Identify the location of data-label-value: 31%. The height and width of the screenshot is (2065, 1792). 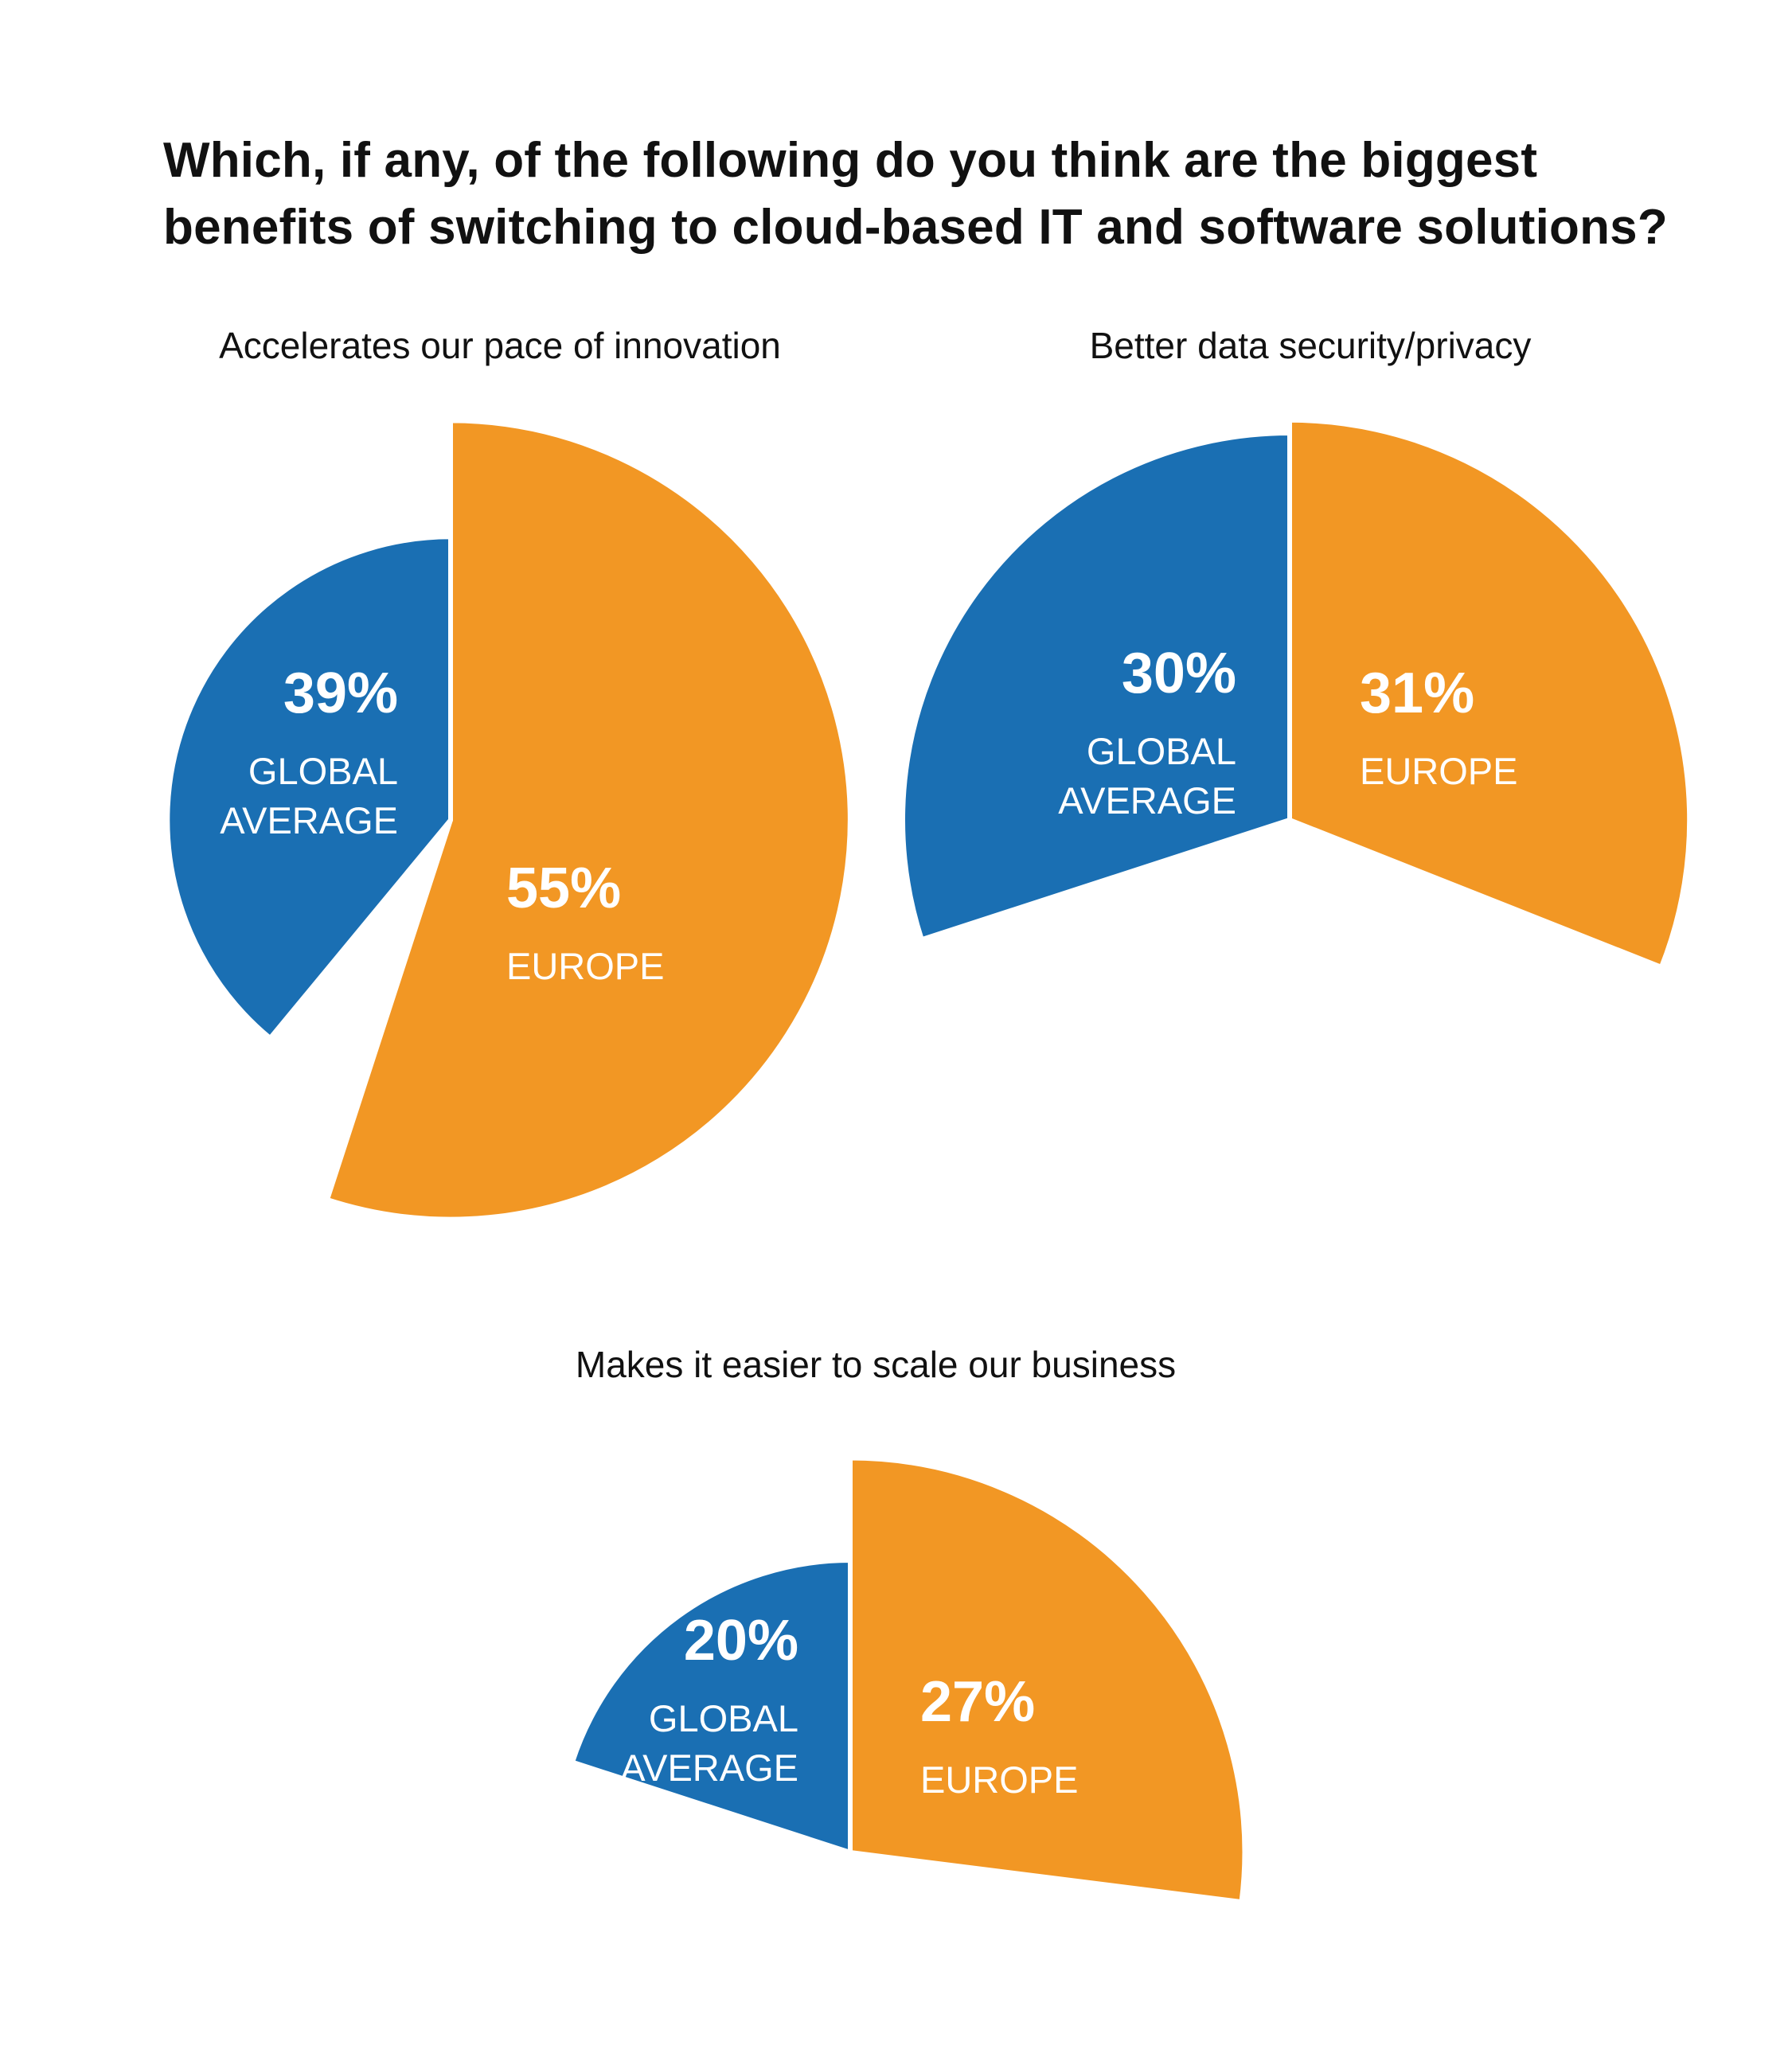
(1417, 693).